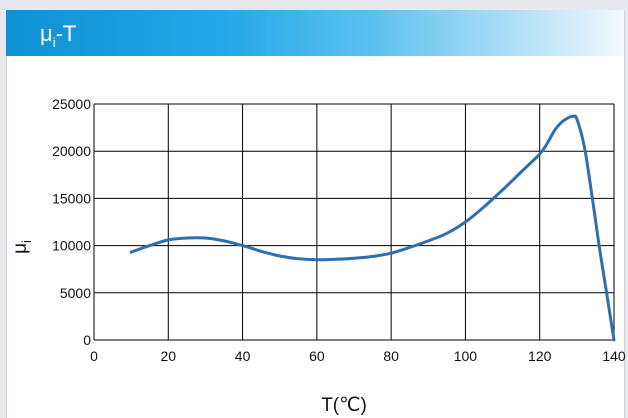 This screenshot has height=418, width=628. What do you see at coordinates (168, 356) in the screenshot?
I see `x-tick-label: 20` at bounding box center [168, 356].